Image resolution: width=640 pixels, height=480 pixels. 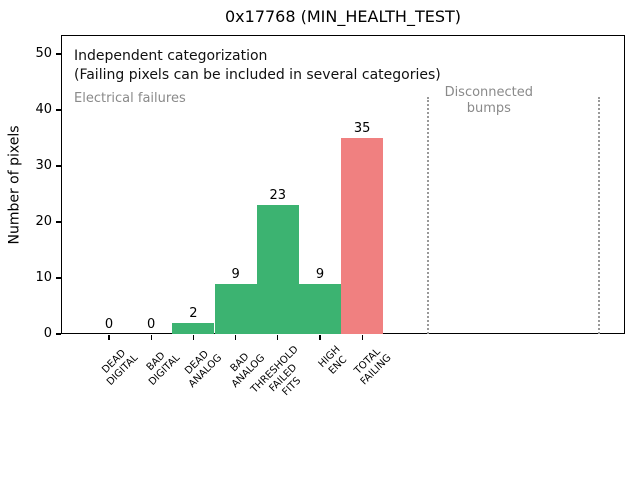 I want to click on bar-value-label: 2, so click(x=193, y=313).